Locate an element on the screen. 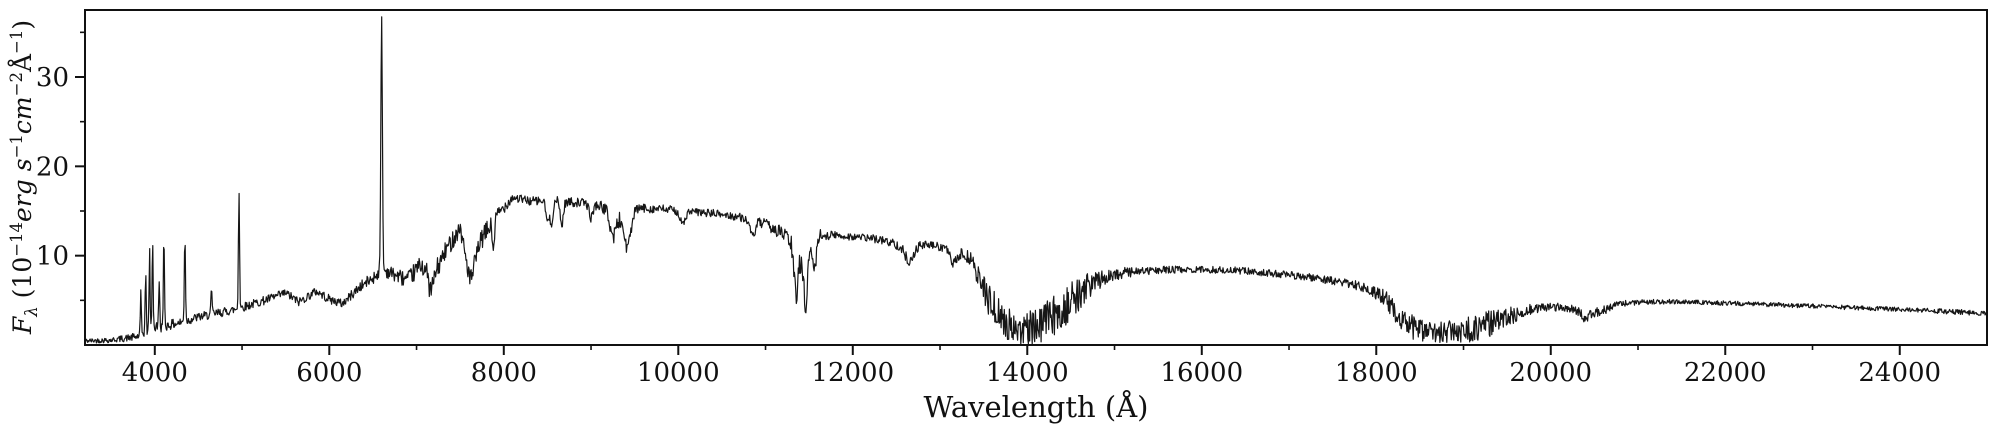 This screenshot has width=2001, height=431. y-axis-label-part: erg s is located at coordinates (23, 190).